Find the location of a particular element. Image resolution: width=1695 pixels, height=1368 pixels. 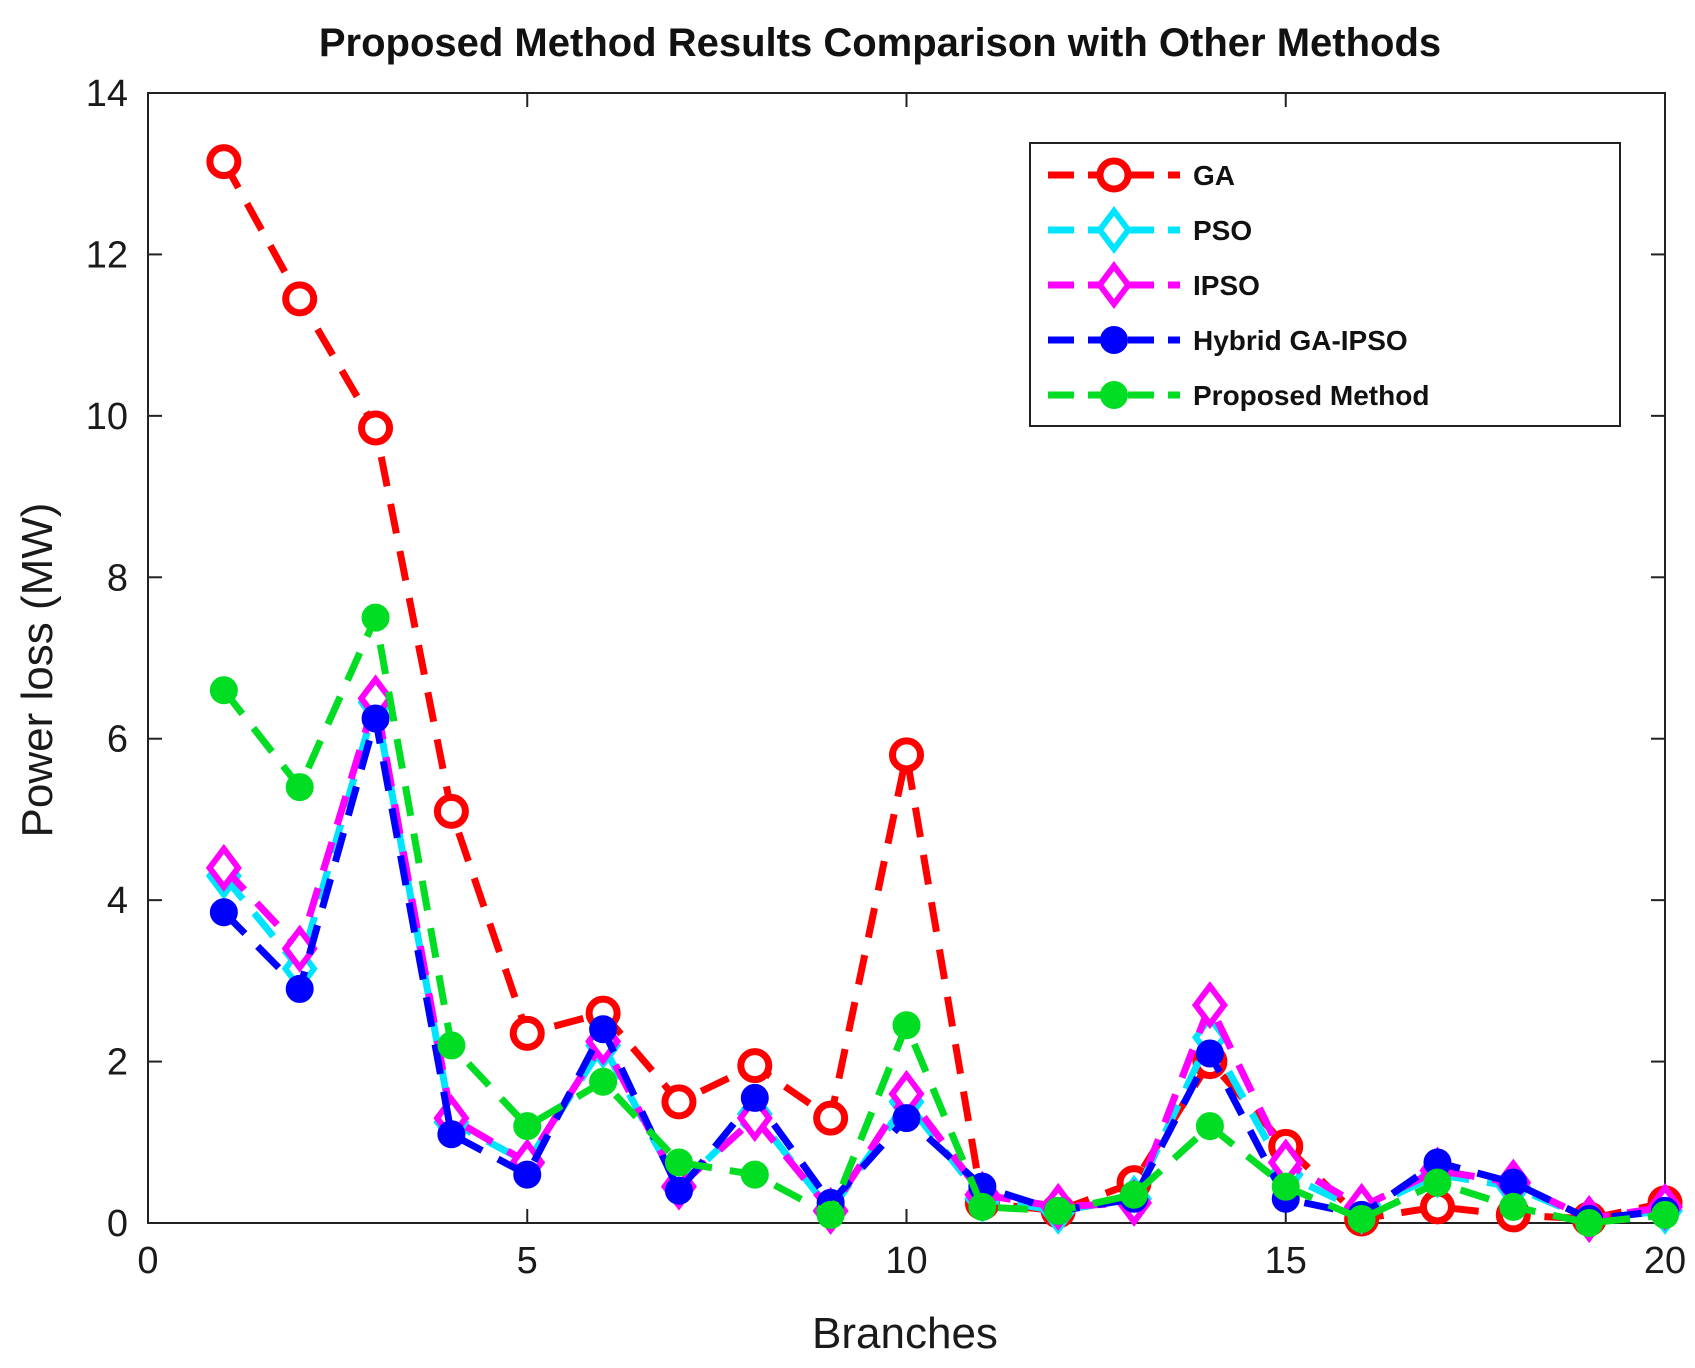

y-tick-label: 6 is located at coordinates (117, 740).